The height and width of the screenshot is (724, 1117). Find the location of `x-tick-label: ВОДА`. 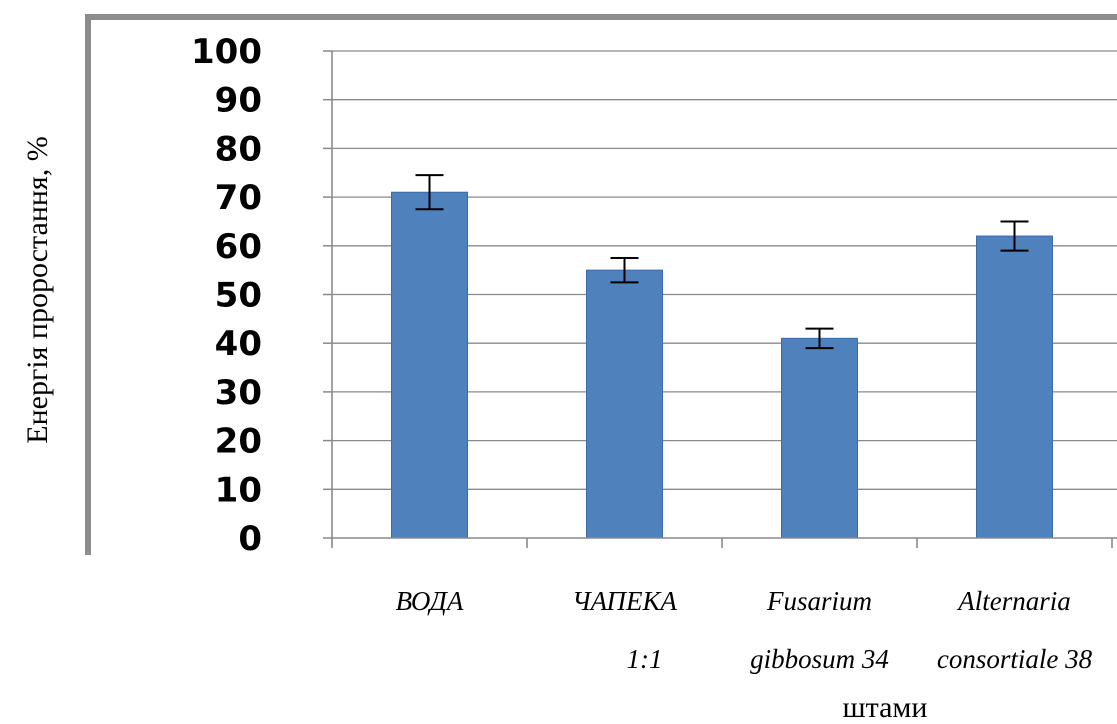

x-tick-label: ВОДА is located at coordinates (430, 601).